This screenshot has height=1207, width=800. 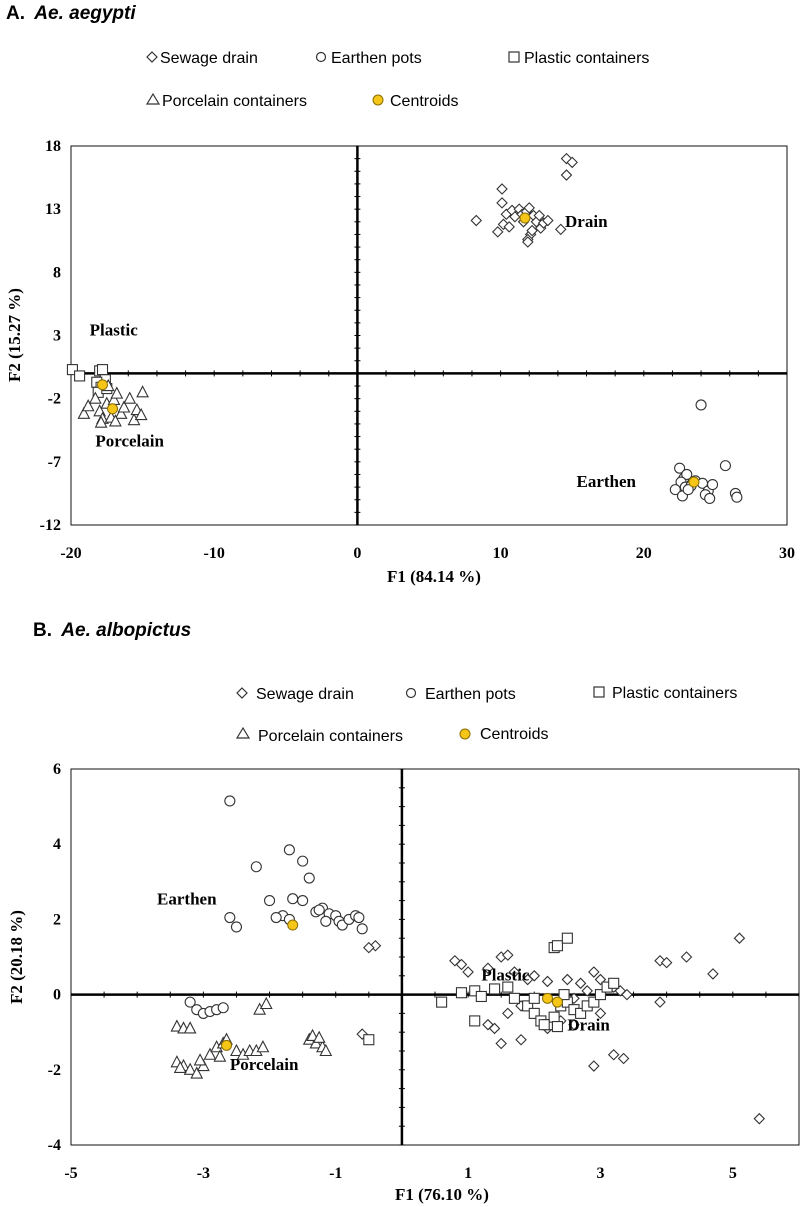 What do you see at coordinates (243, 732) in the screenshot?
I see `triangle-marker-icon` at bounding box center [243, 732].